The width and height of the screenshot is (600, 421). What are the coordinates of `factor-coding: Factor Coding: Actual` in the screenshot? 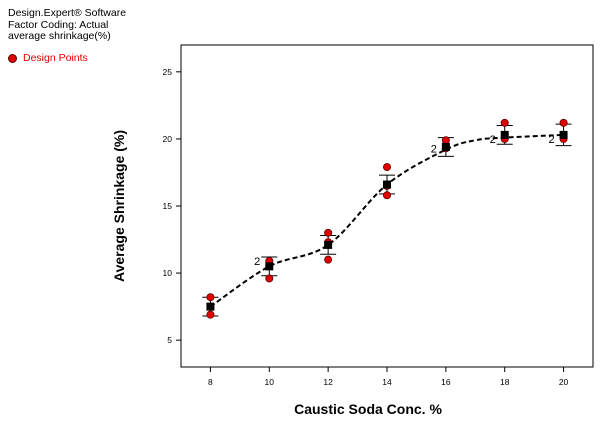 It's located at (58, 24).